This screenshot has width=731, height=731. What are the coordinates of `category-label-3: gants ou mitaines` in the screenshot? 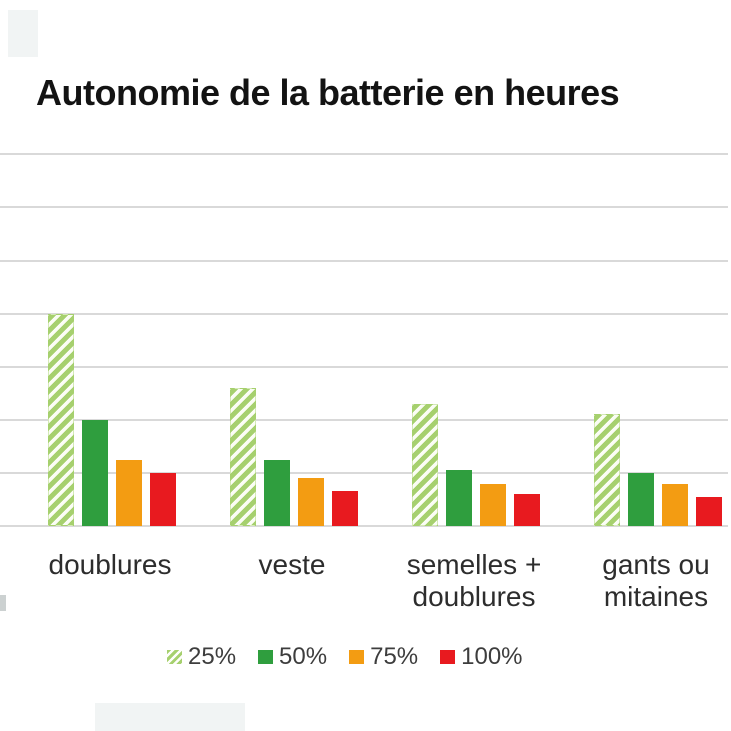 It's located at (628, 581).